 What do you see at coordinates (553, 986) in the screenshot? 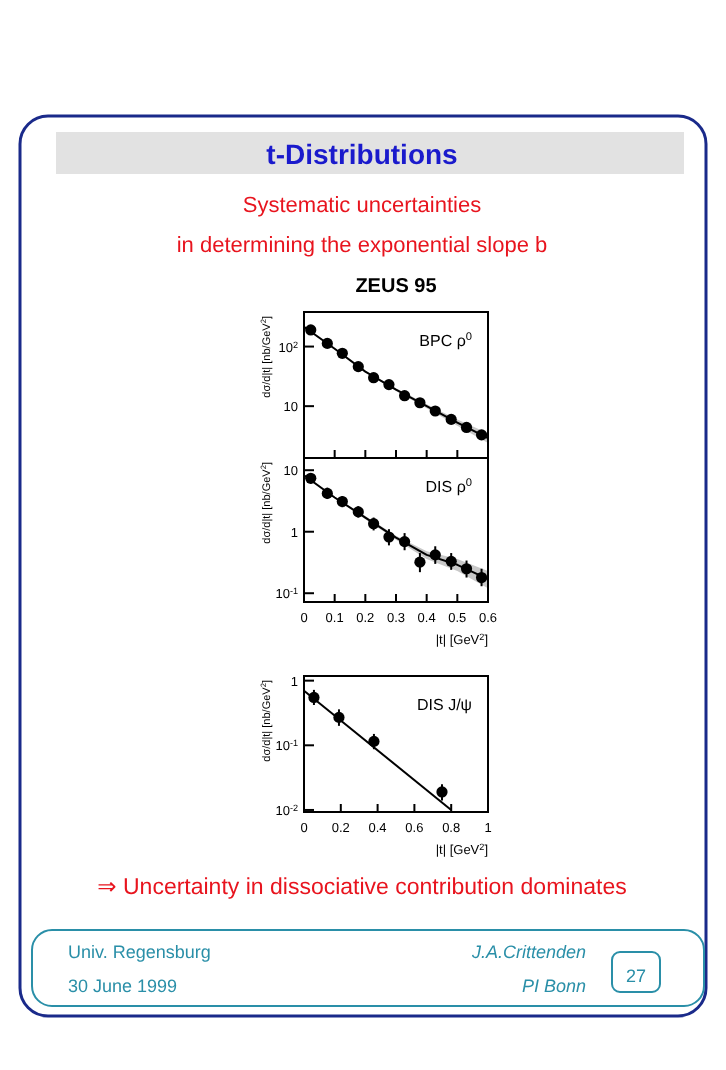
I see `text: PI Bonn` at bounding box center [553, 986].